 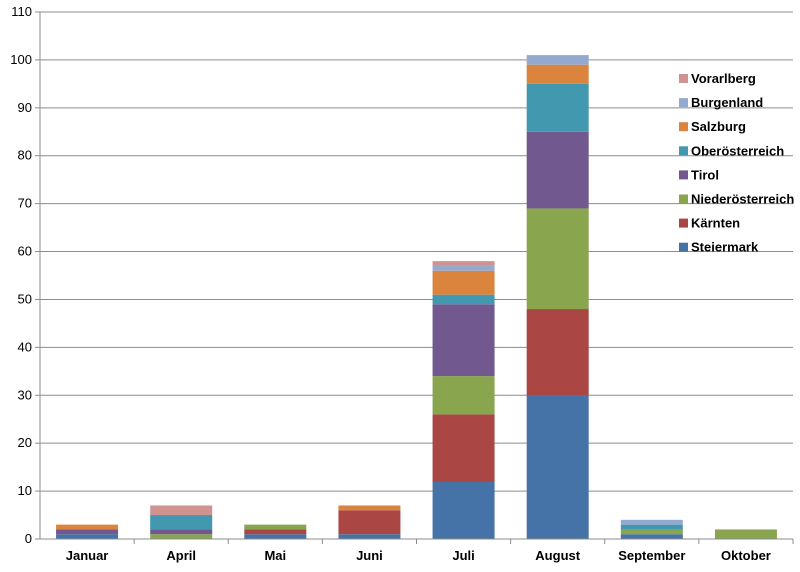 I want to click on y-tick-label: 80, so click(x=25, y=155).